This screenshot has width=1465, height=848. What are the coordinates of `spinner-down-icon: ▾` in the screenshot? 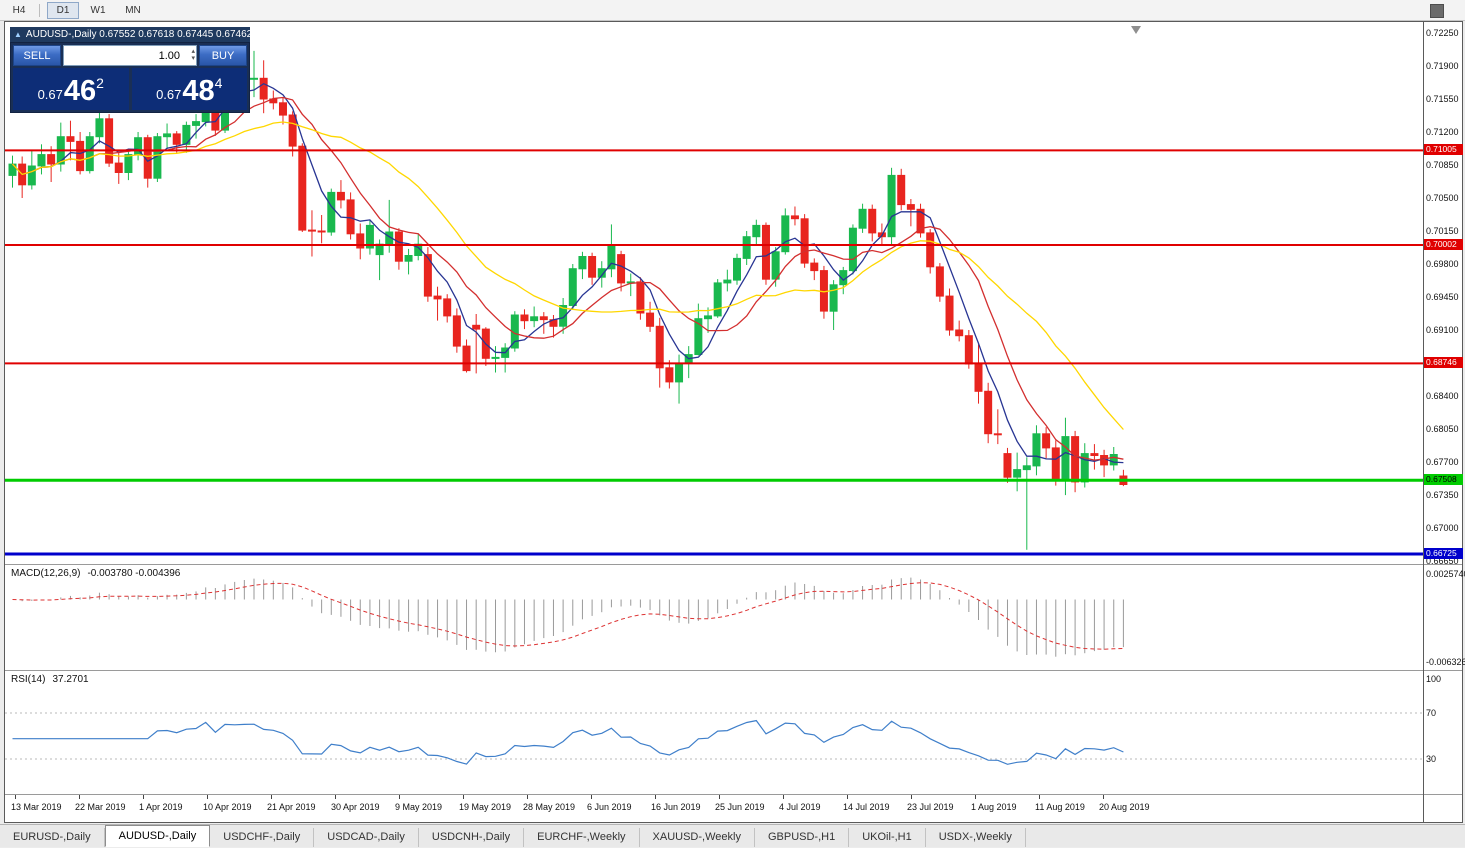 It's located at (193, 58).